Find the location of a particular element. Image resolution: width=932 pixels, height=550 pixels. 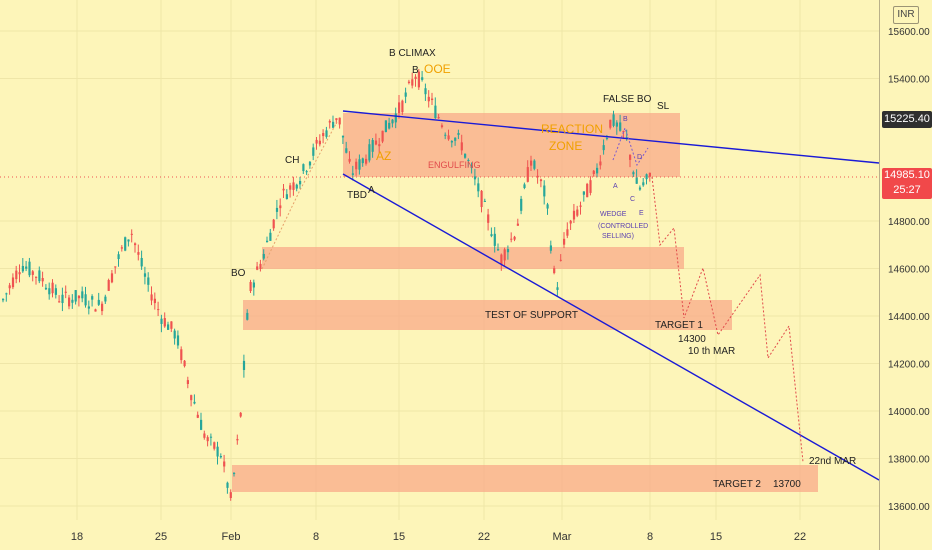

annotation-label: 13700 is located at coordinates (787, 484).